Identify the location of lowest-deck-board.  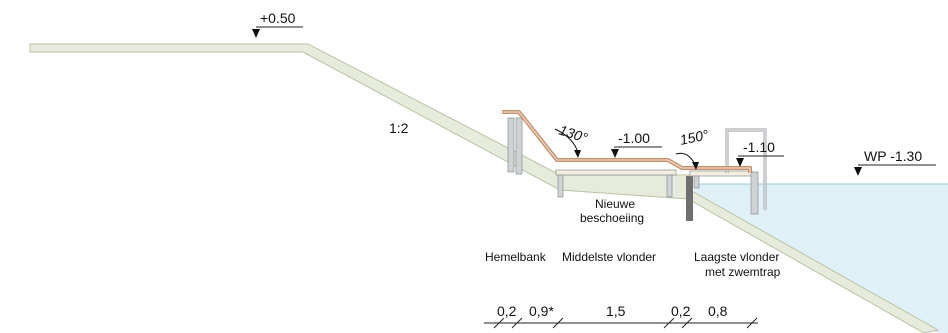
(721, 173).